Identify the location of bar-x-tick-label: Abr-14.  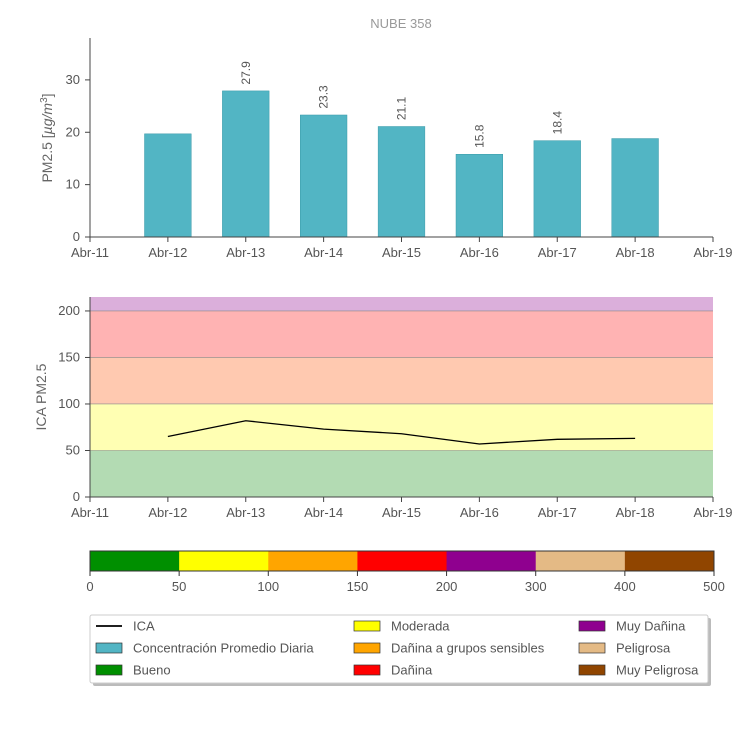
(323, 252).